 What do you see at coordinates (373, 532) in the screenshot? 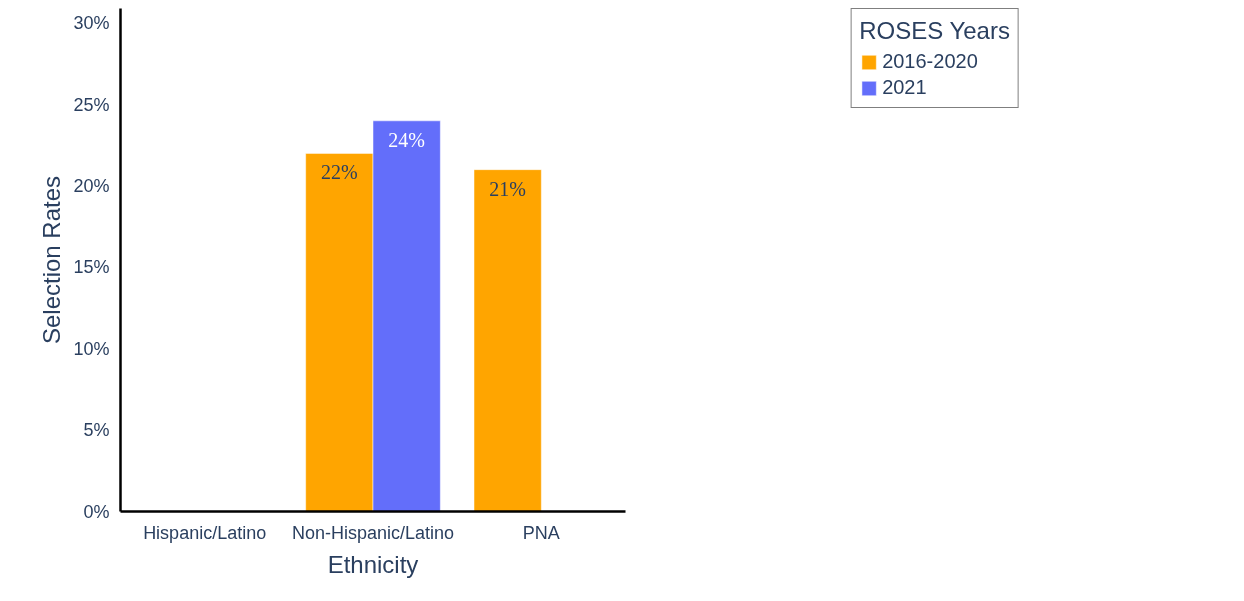
I see `x-tick-label: Non-Hispanic/Latino` at bounding box center [373, 532].